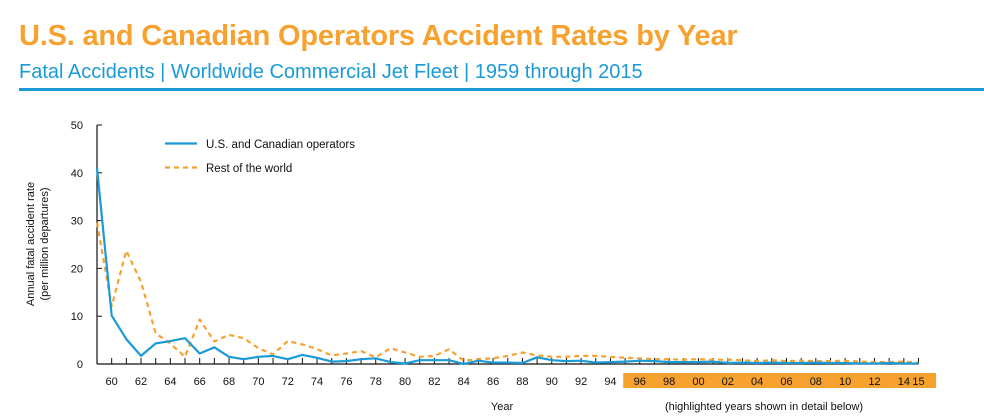 The height and width of the screenshot is (417, 984). What do you see at coordinates (904, 382) in the screenshot?
I see `x-tick-label: 14` at bounding box center [904, 382].